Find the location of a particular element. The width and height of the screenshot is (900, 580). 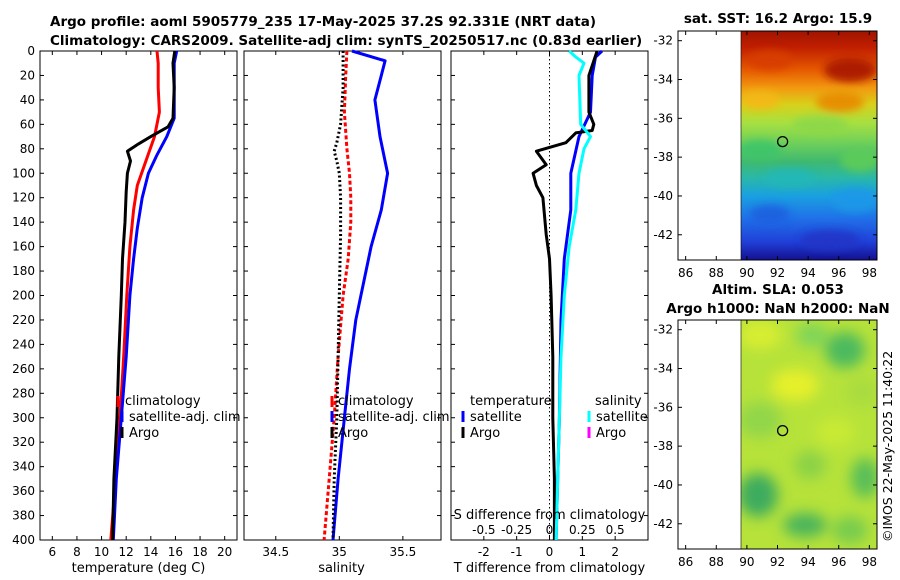

x-tick-label: 16 is located at coordinates (175, 552).